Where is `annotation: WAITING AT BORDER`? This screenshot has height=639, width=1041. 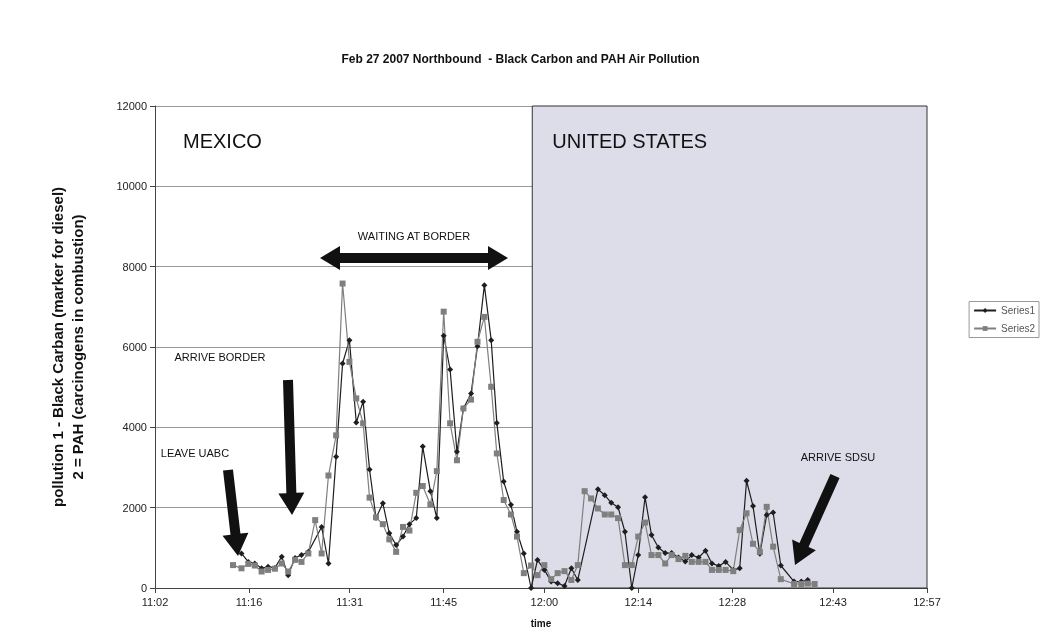
annotation: WAITING AT BORDER is located at coordinates (414, 236).